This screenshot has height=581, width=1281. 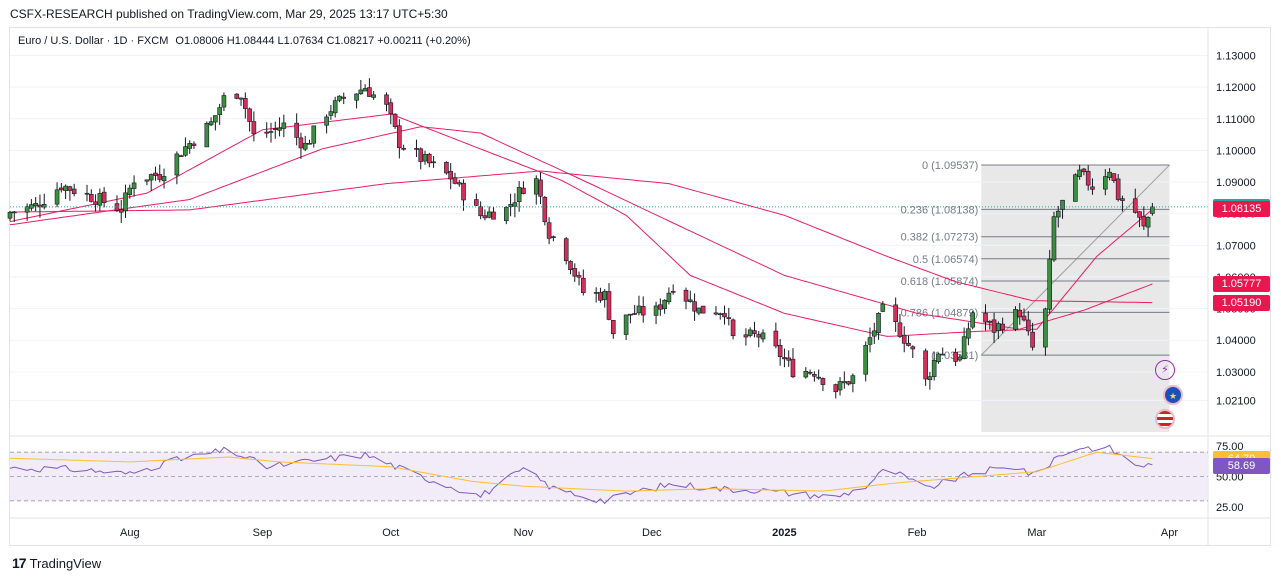 What do you see at coordinates (917, 533) in the screenshot?
I see `time-tick-label: Feb` at bounding box center [917, 533].